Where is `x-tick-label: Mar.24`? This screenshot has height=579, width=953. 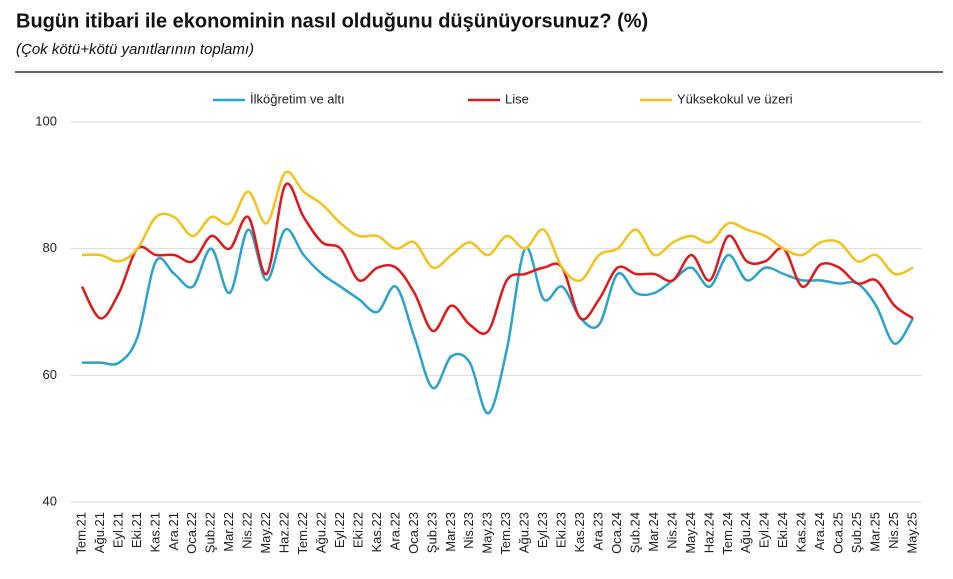 x-tick-label: Mar.24 is located at coordinates (653, 532).